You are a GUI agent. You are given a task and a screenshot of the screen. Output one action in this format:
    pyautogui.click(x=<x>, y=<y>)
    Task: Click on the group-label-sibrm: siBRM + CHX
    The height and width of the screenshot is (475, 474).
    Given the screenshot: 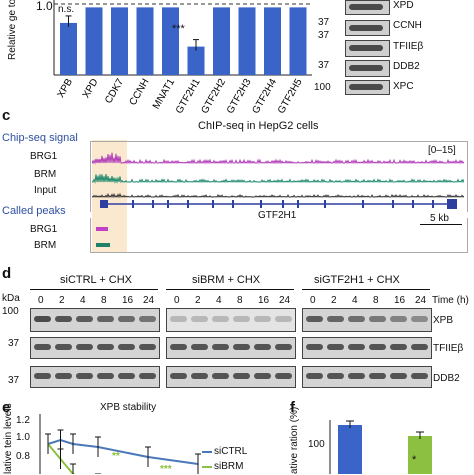 What is the action you would take?
    pyautogui.click(x=226, y=280)
    